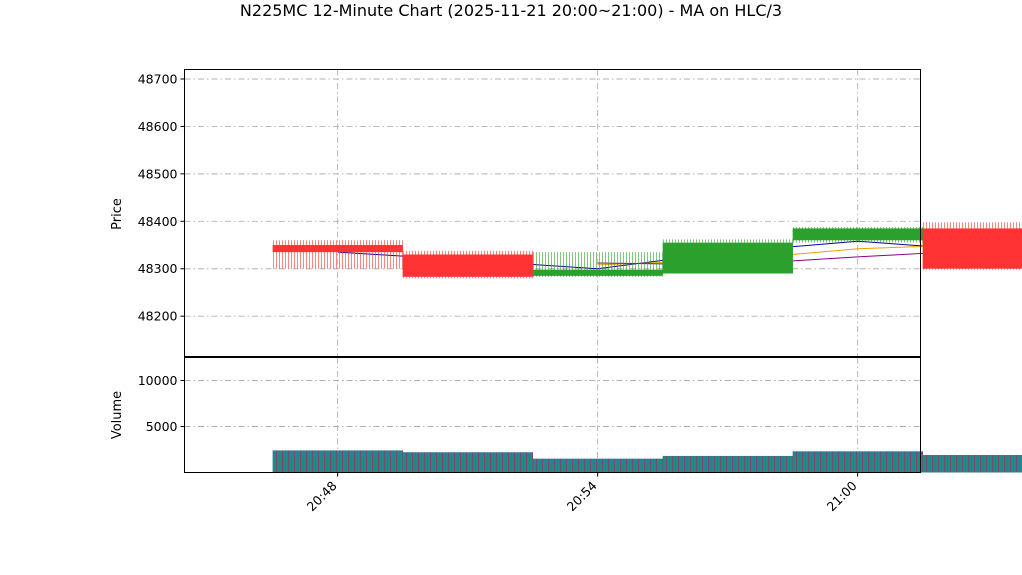  I want to click on price-y-tick-label: 48600, so click(158, 126).